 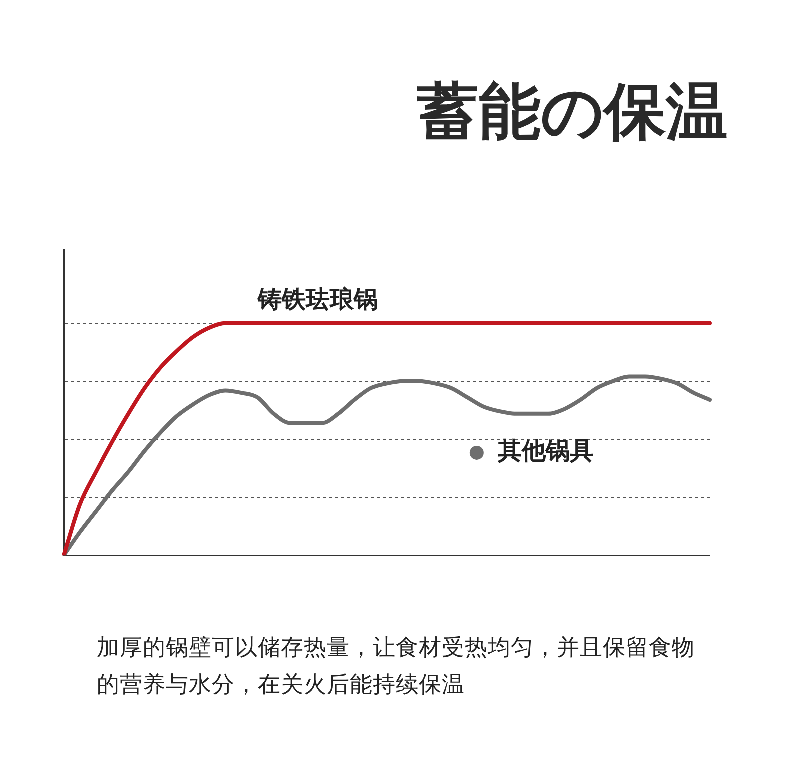 What do you see at coordinates (396, 667) in the screenshot?
I see `text: 加厚的锅壁可以储存热量，让食材受热均匀，并且保留食物的营养与水分，在关火后能持续保温` at bounding box center [396, 667].